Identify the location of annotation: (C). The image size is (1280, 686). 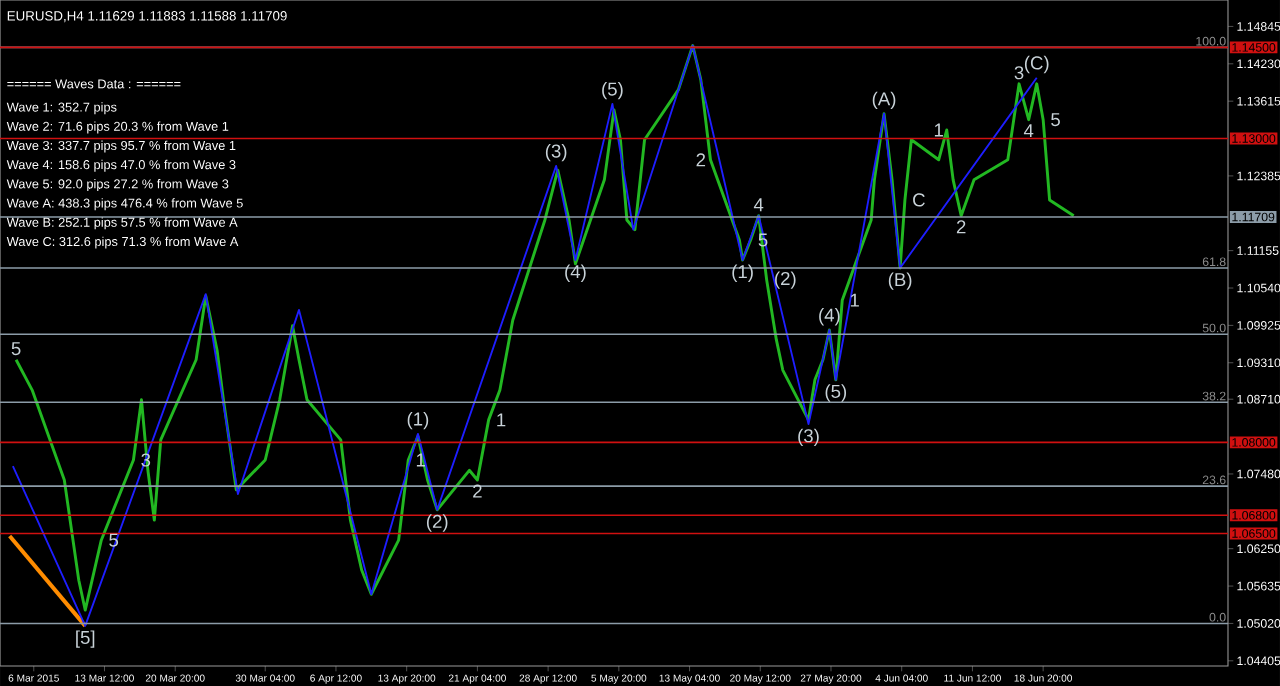
(1036, 64).